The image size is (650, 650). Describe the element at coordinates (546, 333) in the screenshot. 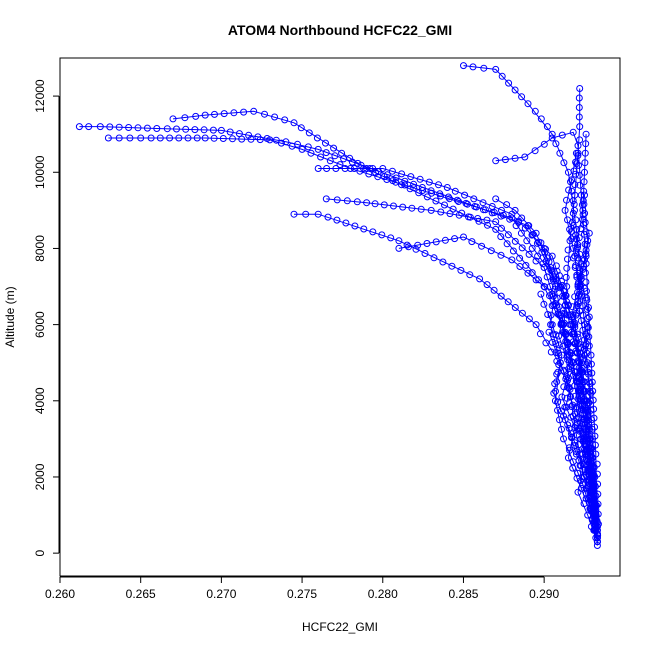

I see `series-line` at that location.